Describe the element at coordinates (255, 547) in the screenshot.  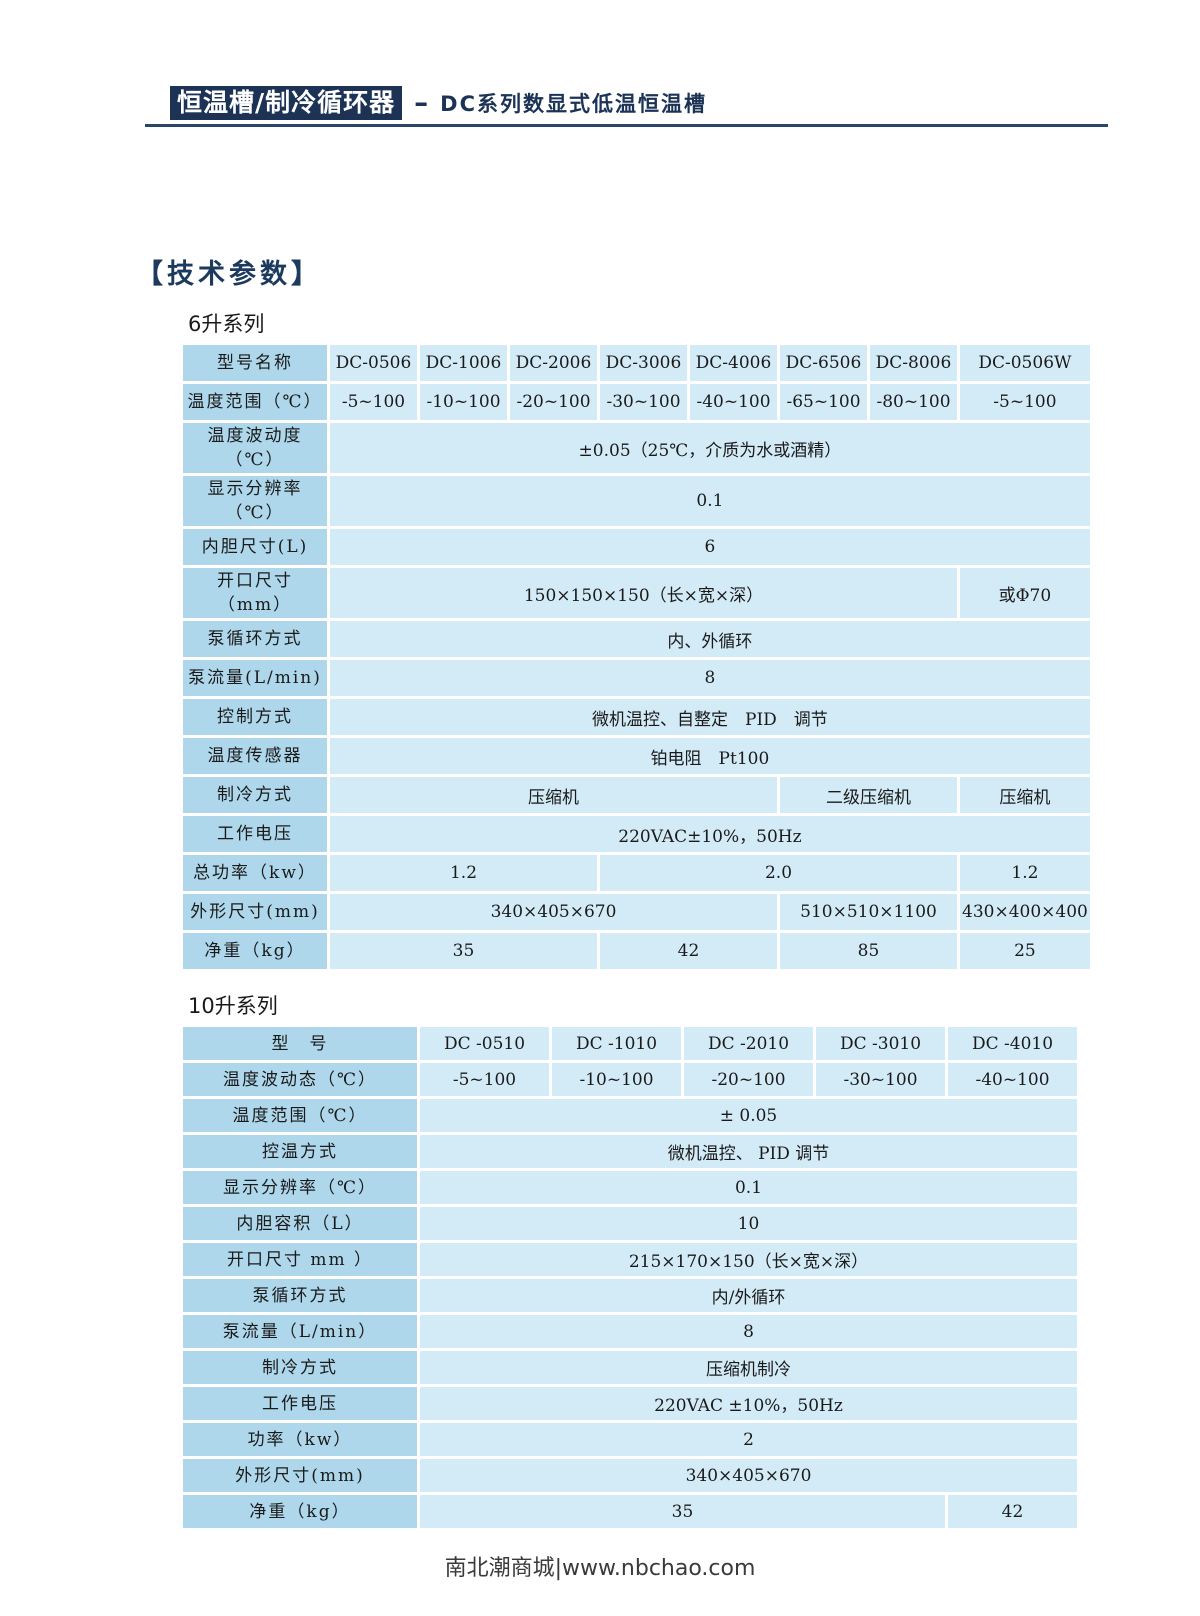
I see `row-label: 内胆尺寸(L)` at that location.